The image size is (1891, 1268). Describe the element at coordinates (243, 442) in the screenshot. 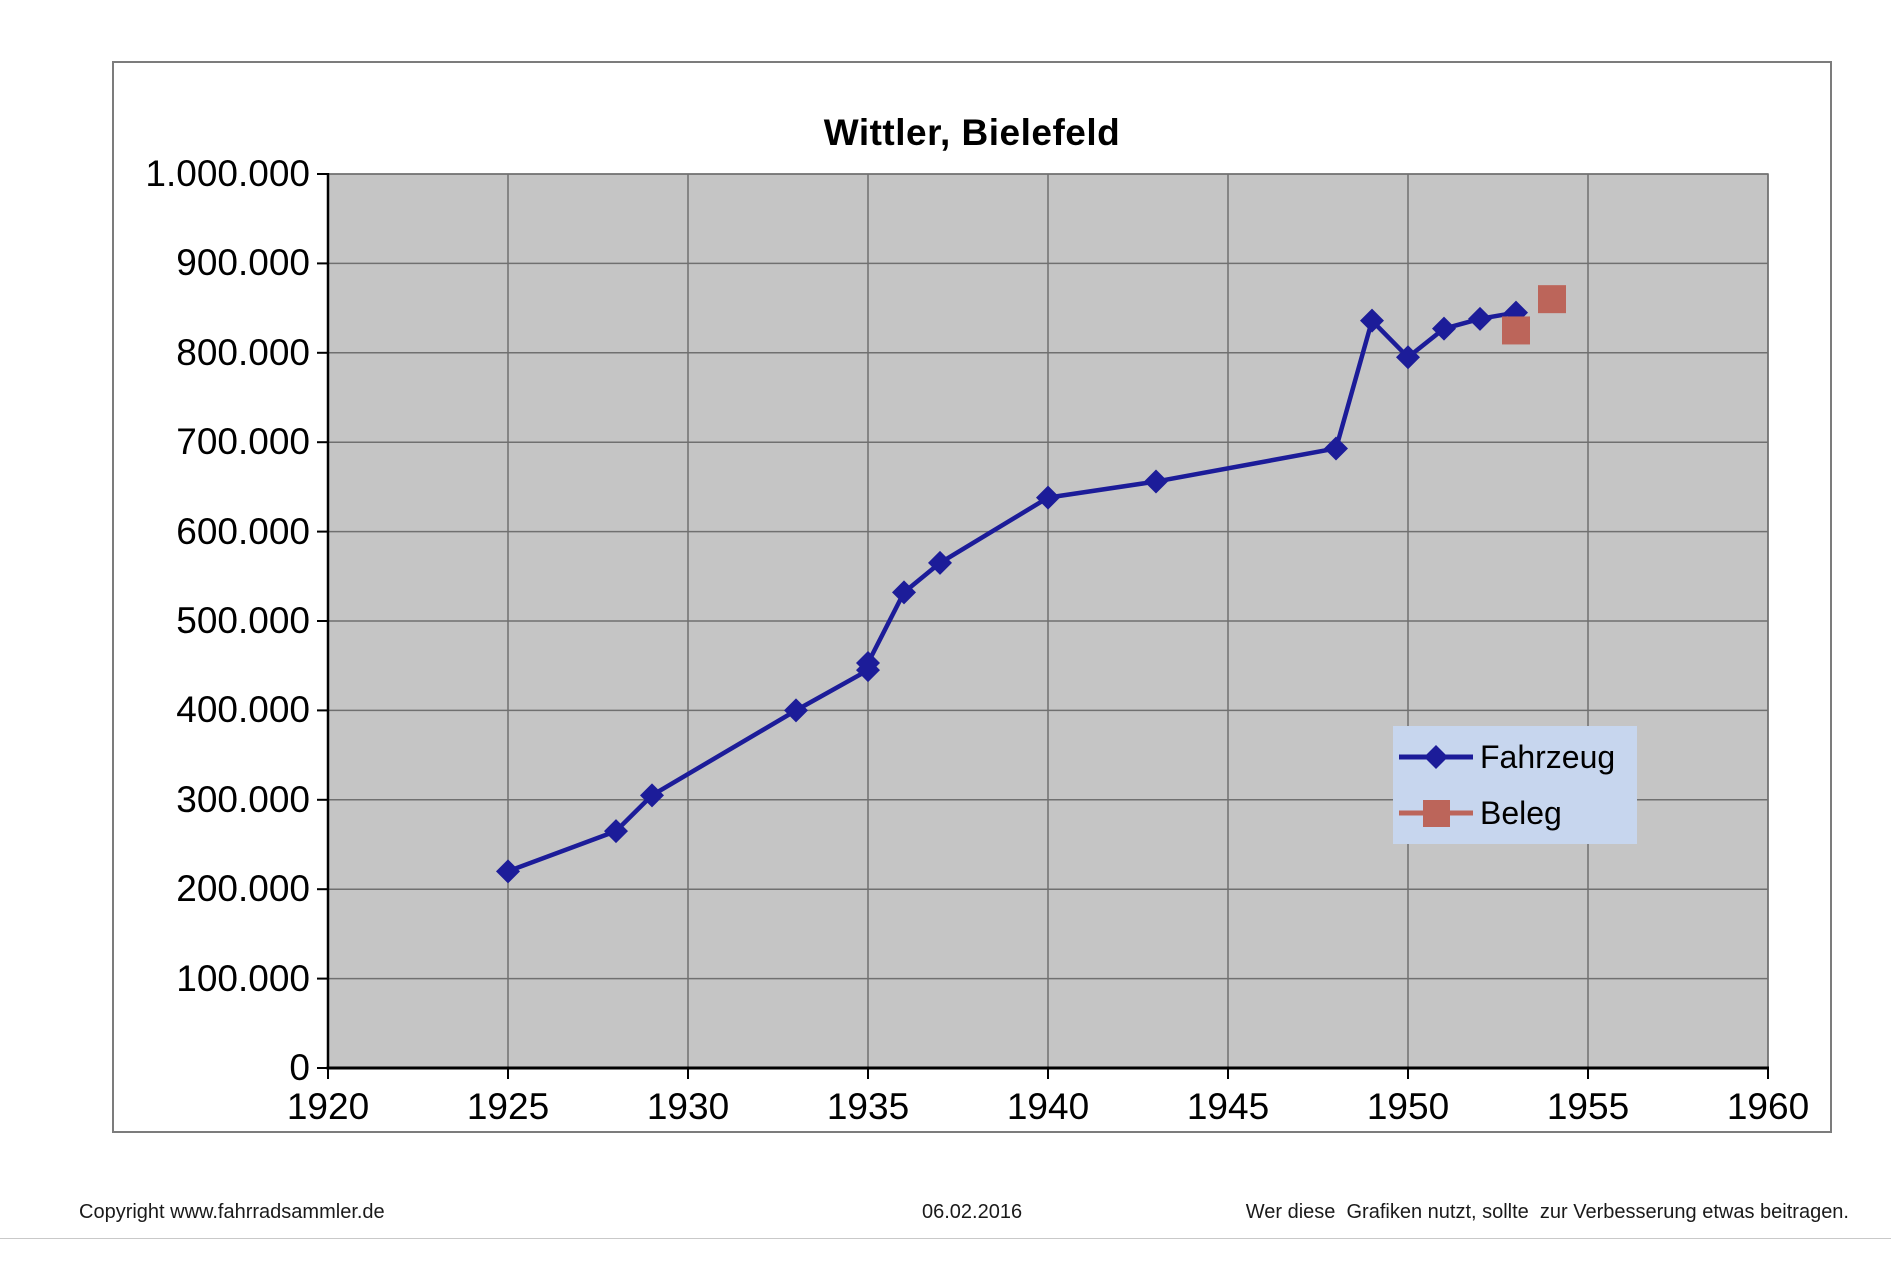

I see `y-axis-label: 700.000` at that location.